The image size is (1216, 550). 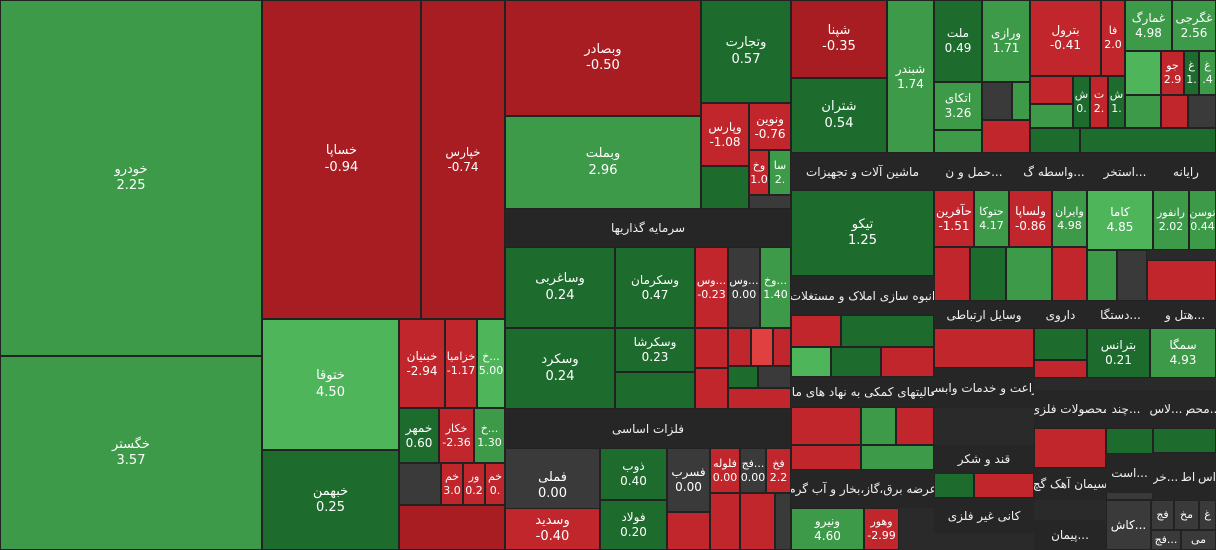 I want to click on treemap-tile: غ 1., so click(x=1191, y=73).